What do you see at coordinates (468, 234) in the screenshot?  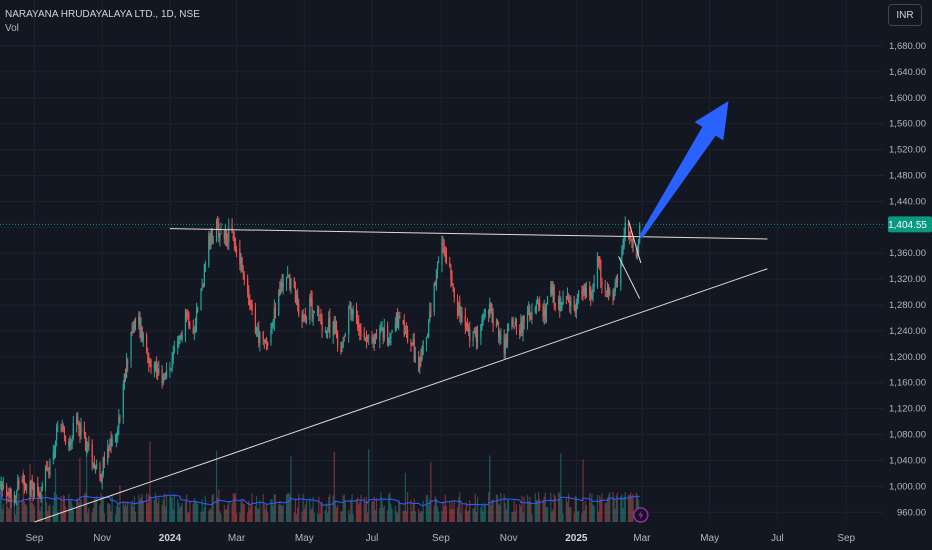 I see `resistance-trendline` at bounding box center [468, 234].